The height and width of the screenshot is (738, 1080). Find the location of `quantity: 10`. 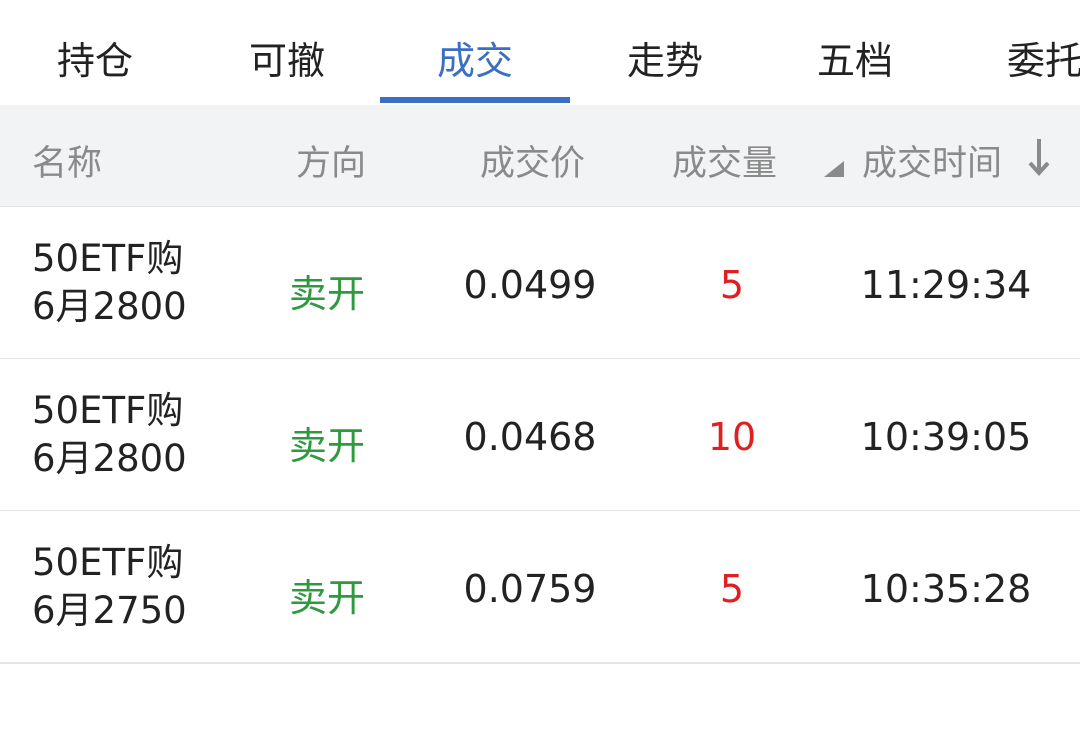

quantity: 10 is located at coordinates (732, 437).